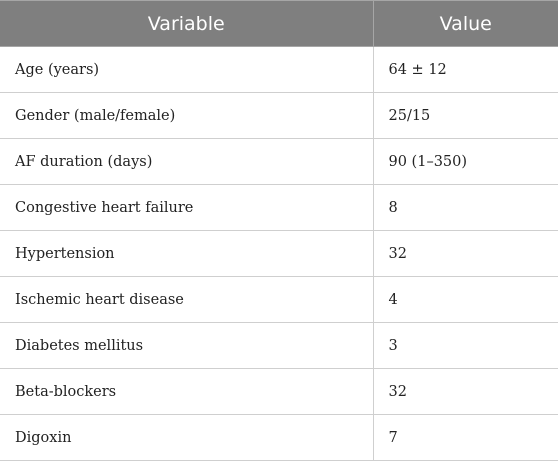  I want to click on value-cell: 4, so click(465, 299).